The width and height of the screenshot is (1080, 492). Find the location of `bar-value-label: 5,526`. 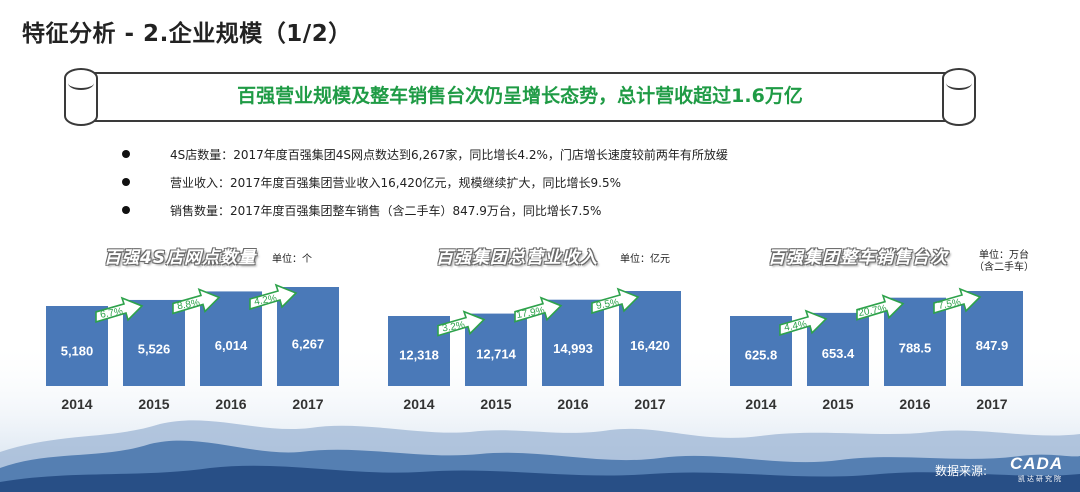

bar-value-label: 5,526 is located at coordinates (154, 348).